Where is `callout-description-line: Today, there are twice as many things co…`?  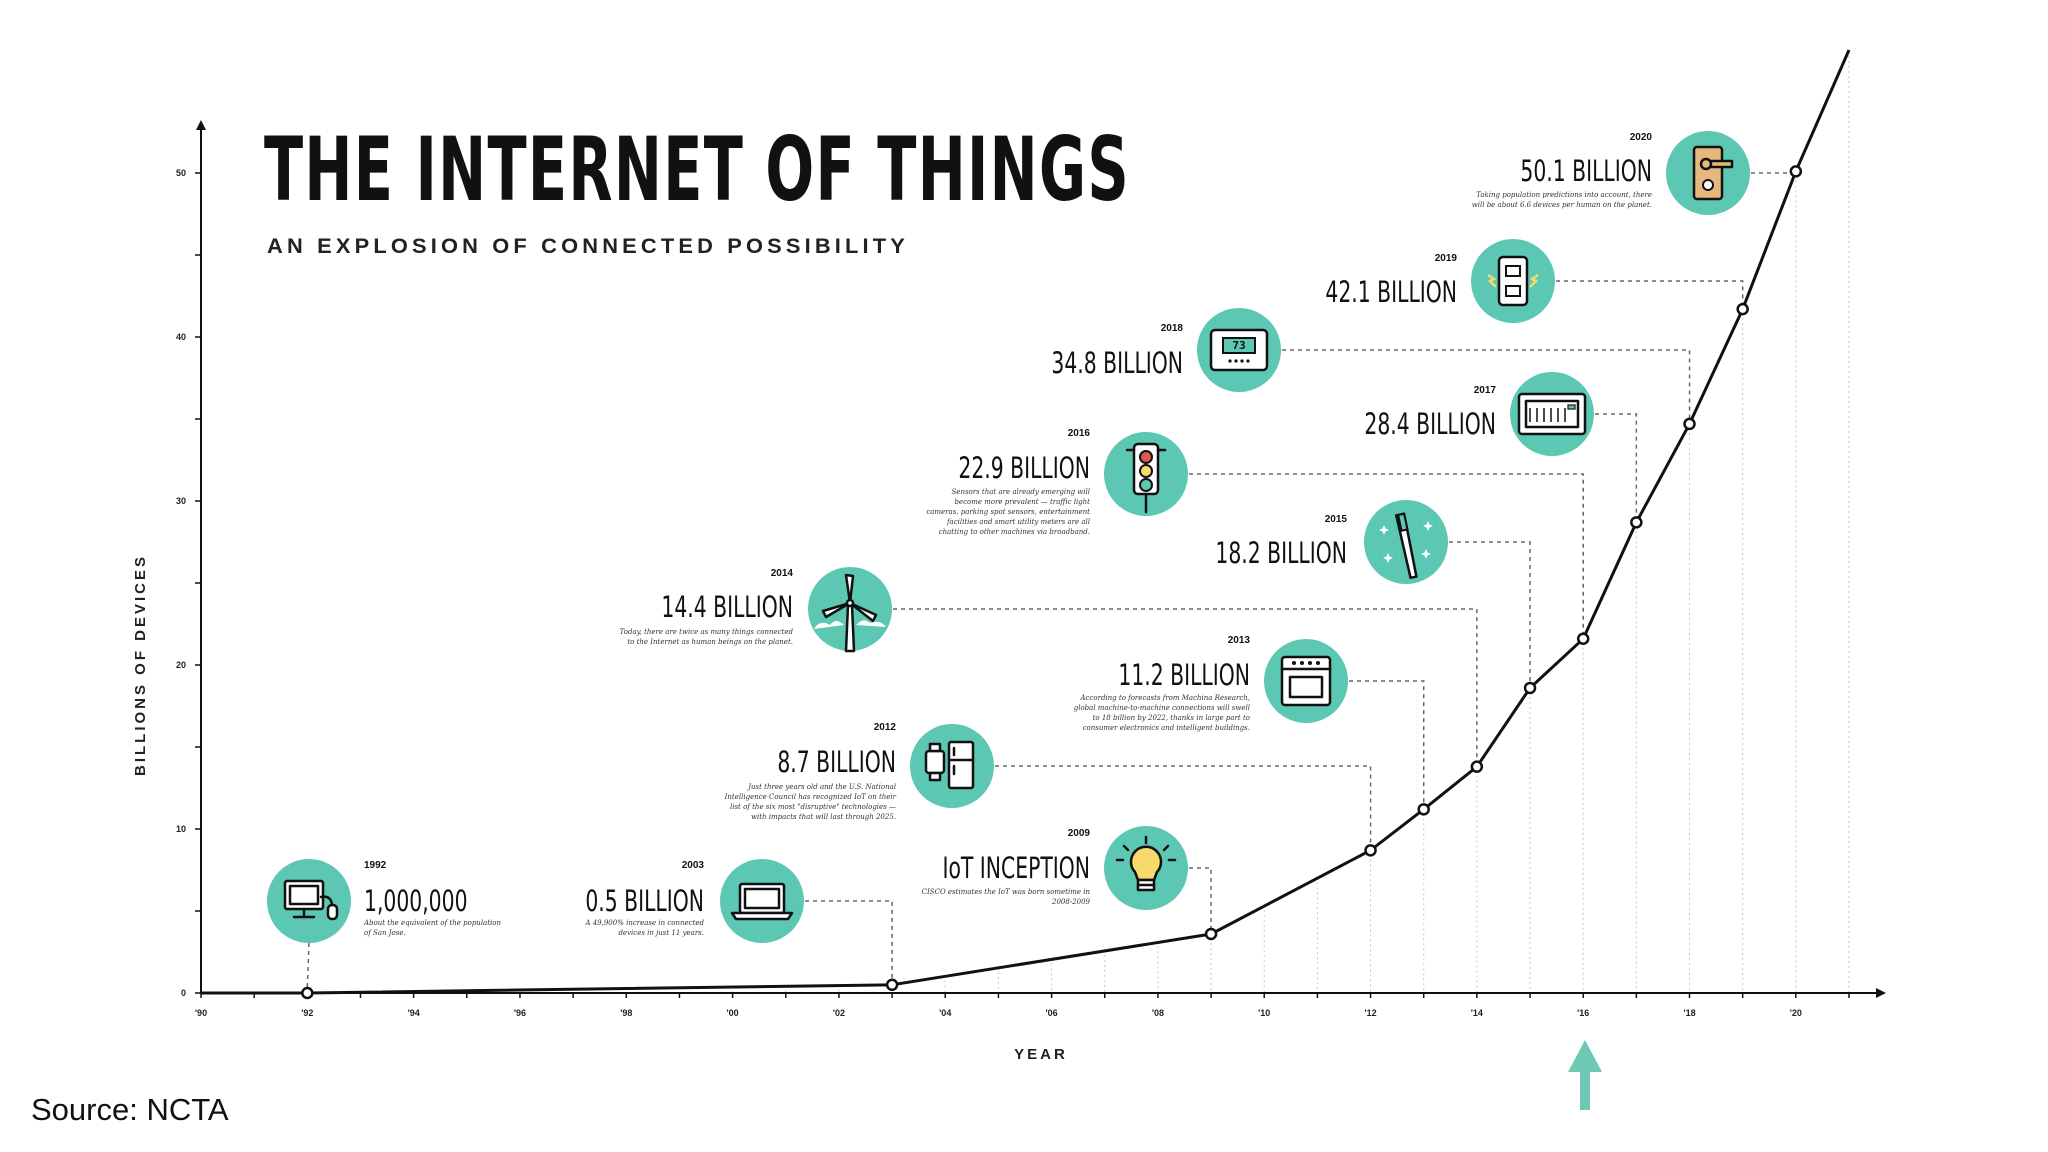 callout-description-line: Today, there are twice as many things co… is located at coordinates (707, 632).